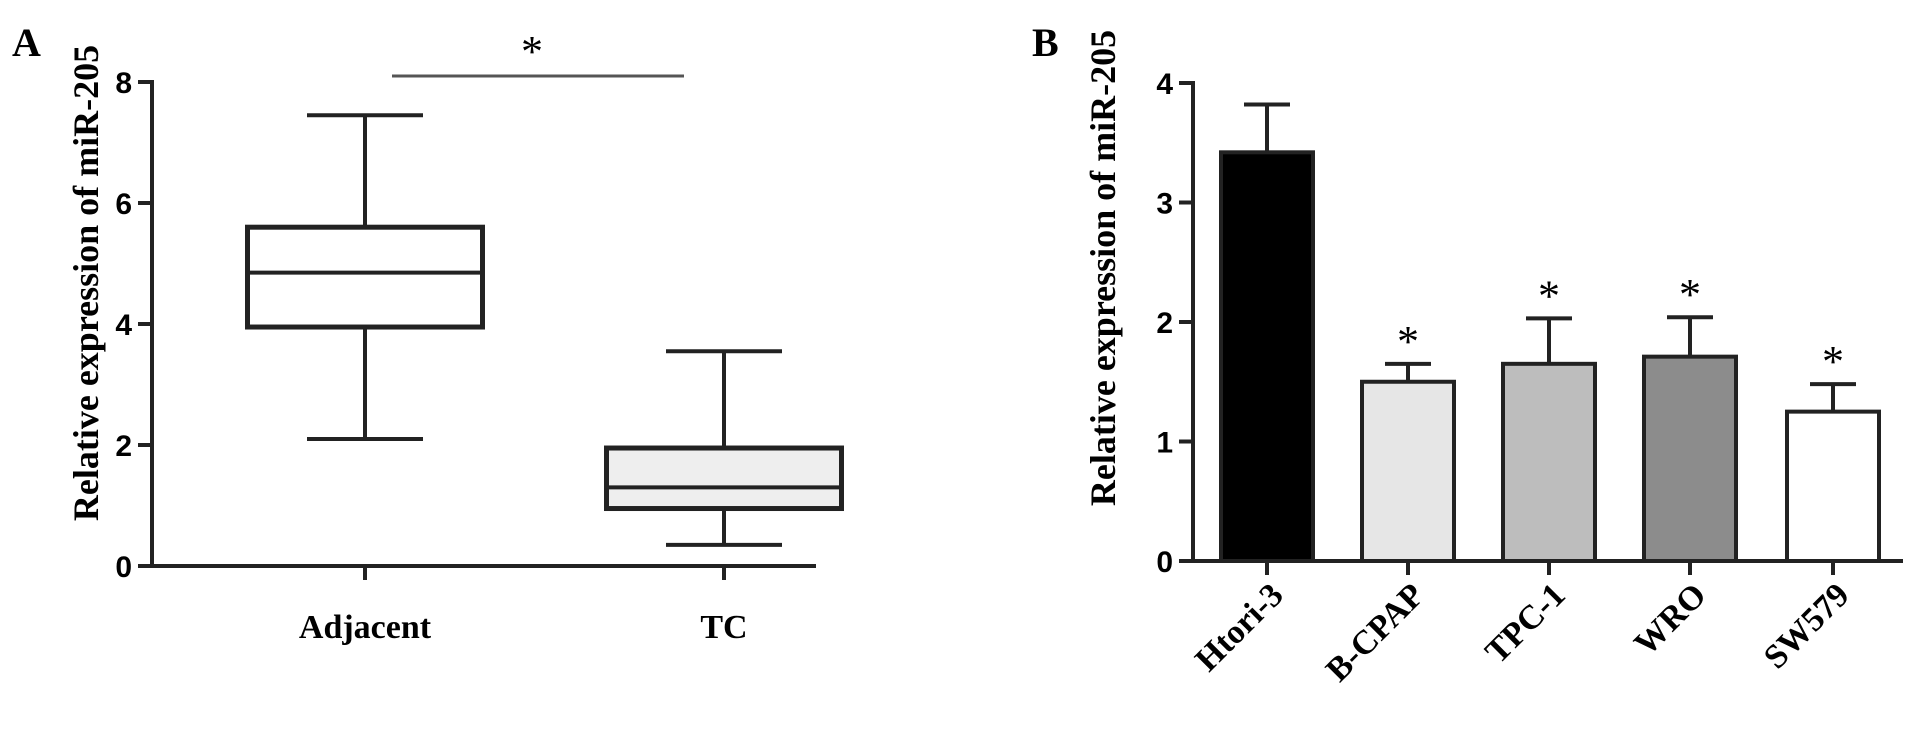 This screenshot has height=741, width=1913. Describe the element at coordinates (1164, 204) in the screenshot. I see `panel-b-y-tick-label: 3` at that location.